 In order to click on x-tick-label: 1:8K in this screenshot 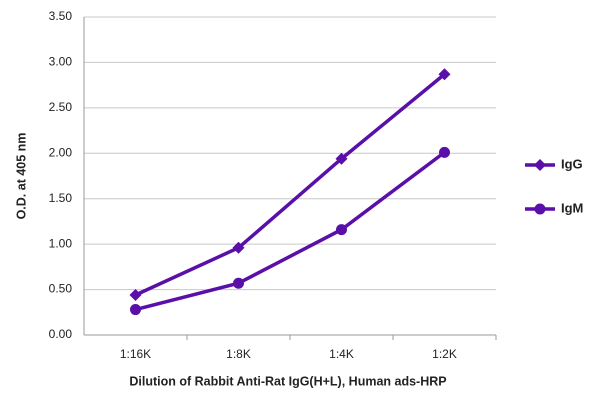, I will do `click(238, 354)`.